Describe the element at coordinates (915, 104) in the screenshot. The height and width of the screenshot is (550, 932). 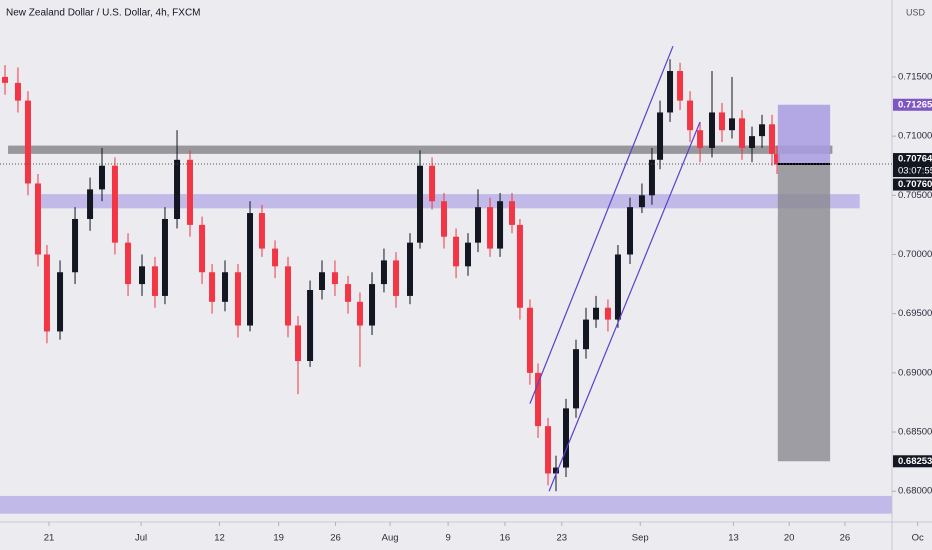
I see `price-marker-label: 0.71265` at that location.